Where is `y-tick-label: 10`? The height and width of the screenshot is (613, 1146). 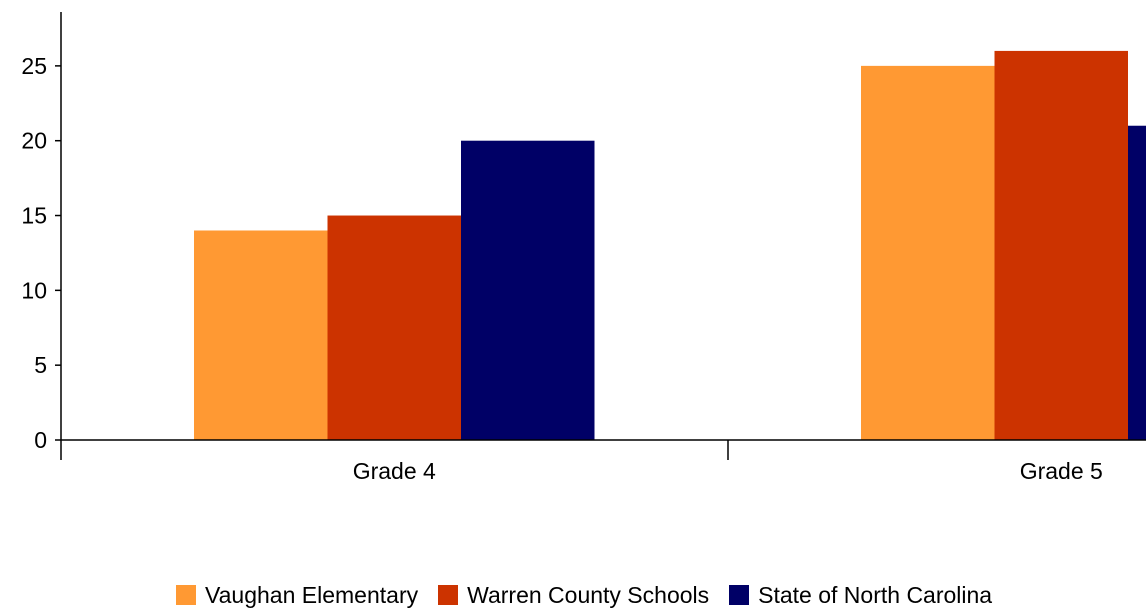
y-tick-label: 10 is located at coordinates (34, 290).